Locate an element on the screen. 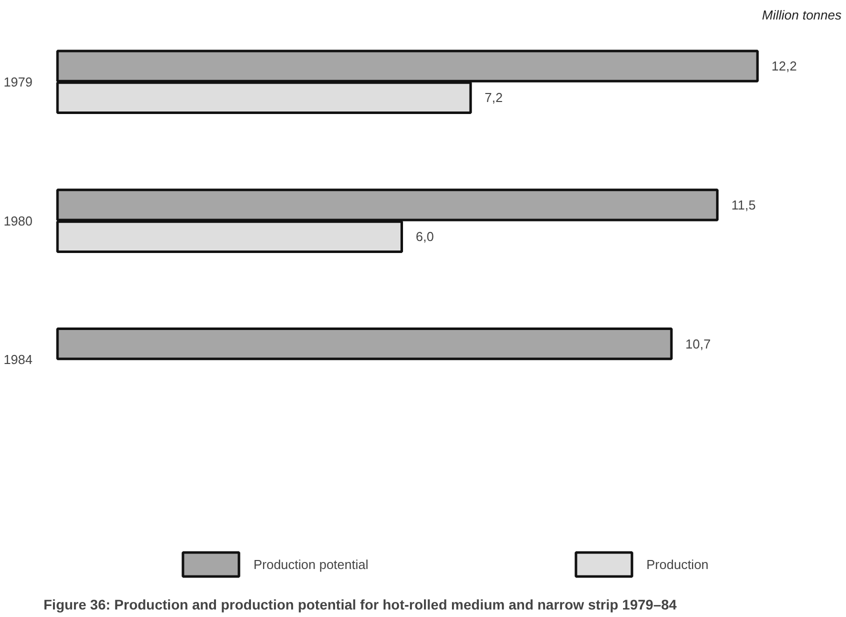 This screenshot has height=617, width=846. bar is located at coordinates (364, 344).